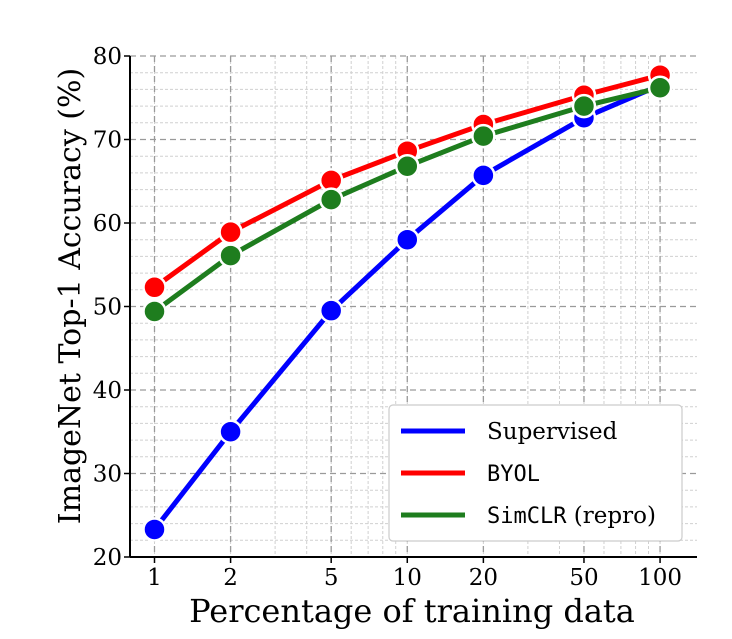 The height and width of the screenshot is (639, 732). Describe the element at coordinates (407, 578) in the screenshot. I see `x-tick-label: 10` at that location.